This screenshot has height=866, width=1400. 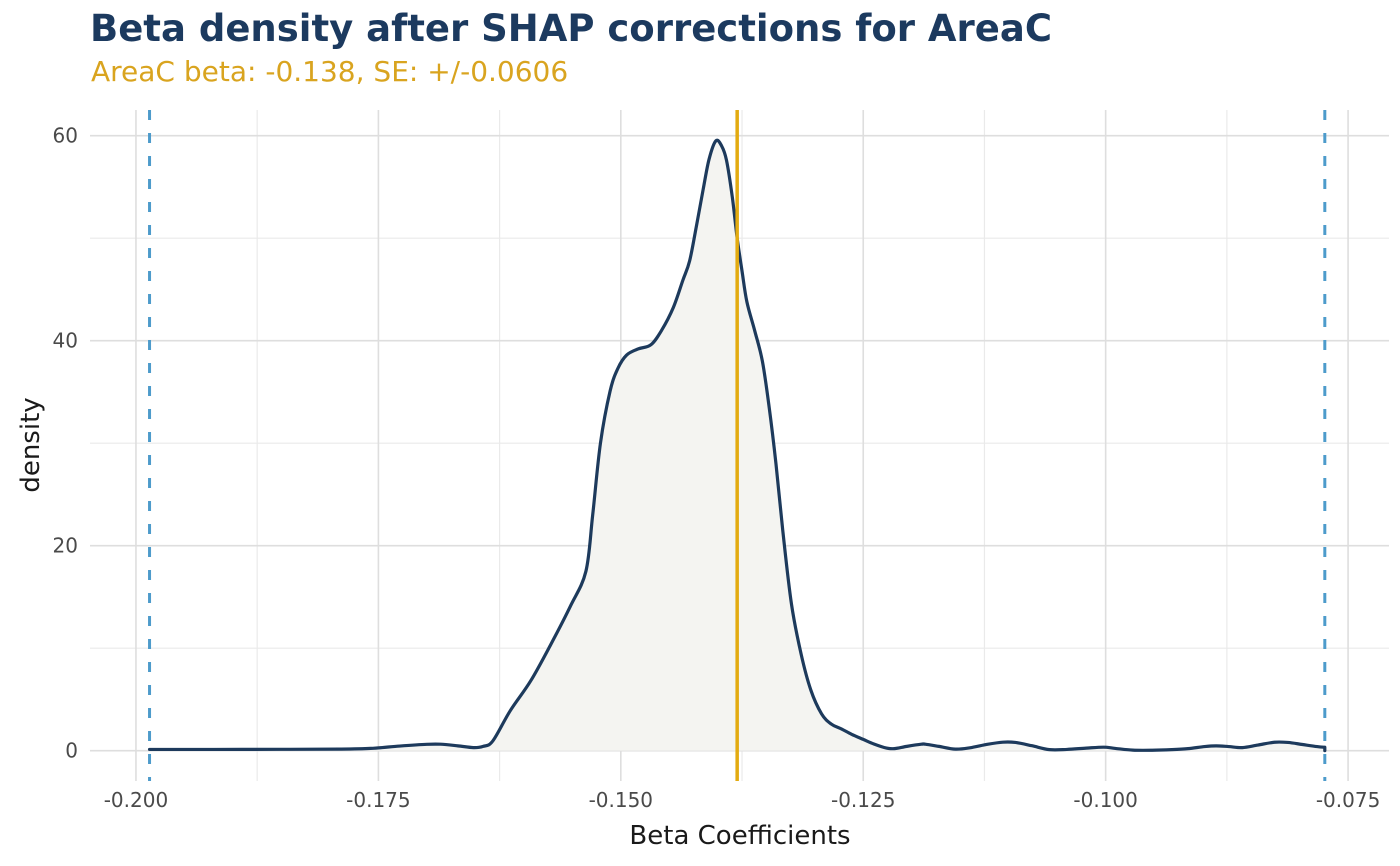 What do you see at coordinates (740, 836) in the screenshot?
I see `x-axis-title: Beta Coefficients` at bounding box center [740, 836].